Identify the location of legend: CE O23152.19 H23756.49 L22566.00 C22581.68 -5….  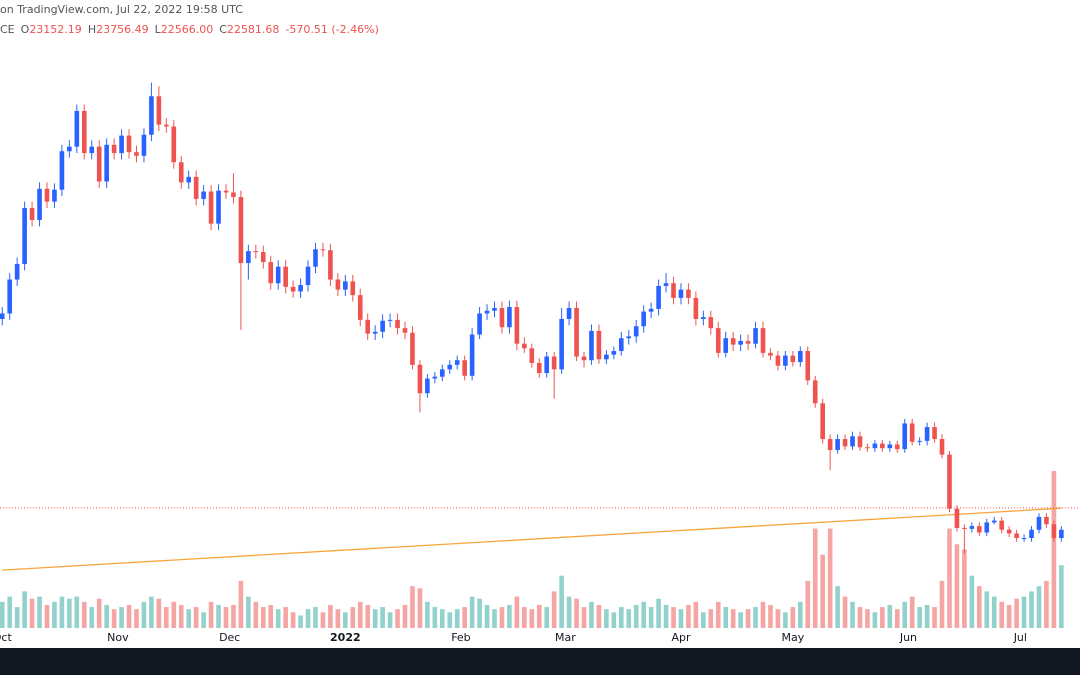
(189, 29).